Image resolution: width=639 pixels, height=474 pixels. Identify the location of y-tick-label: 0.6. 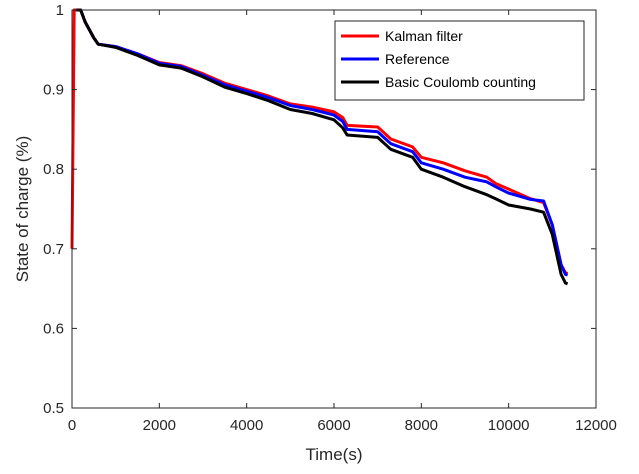
(53, 328).